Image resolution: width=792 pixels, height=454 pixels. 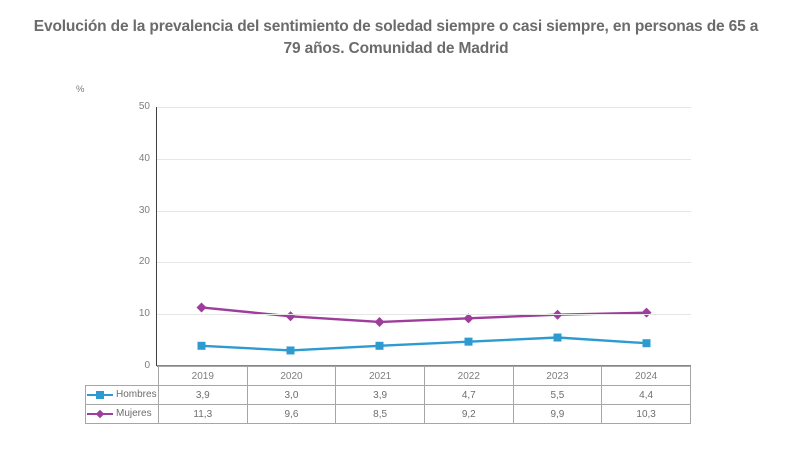 I want to click on table-cell-value: 8,5, so click(x=380, y=414).